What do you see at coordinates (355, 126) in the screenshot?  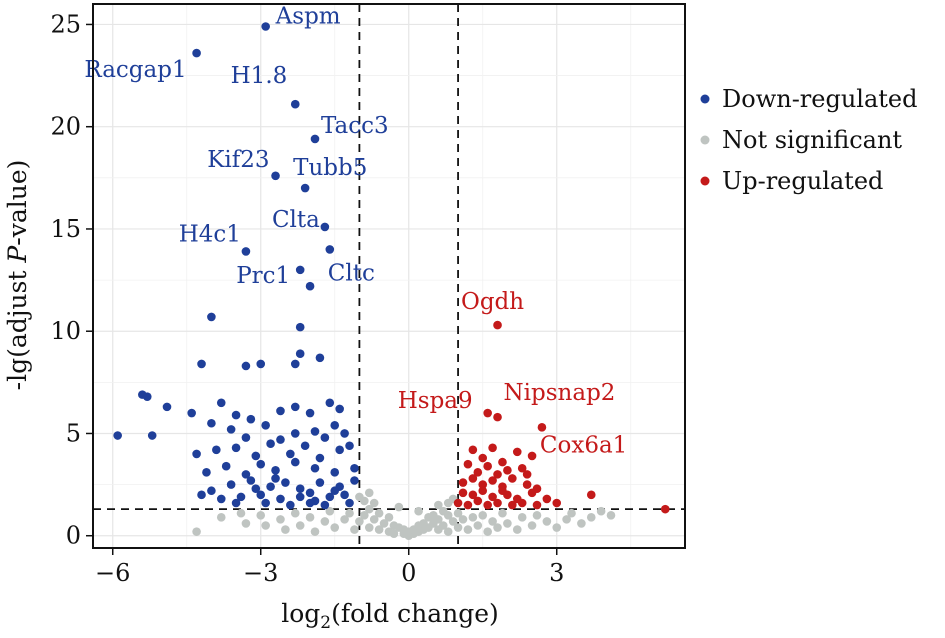 I see `gene-label: Tacc3` at bounding box center [355, 126].